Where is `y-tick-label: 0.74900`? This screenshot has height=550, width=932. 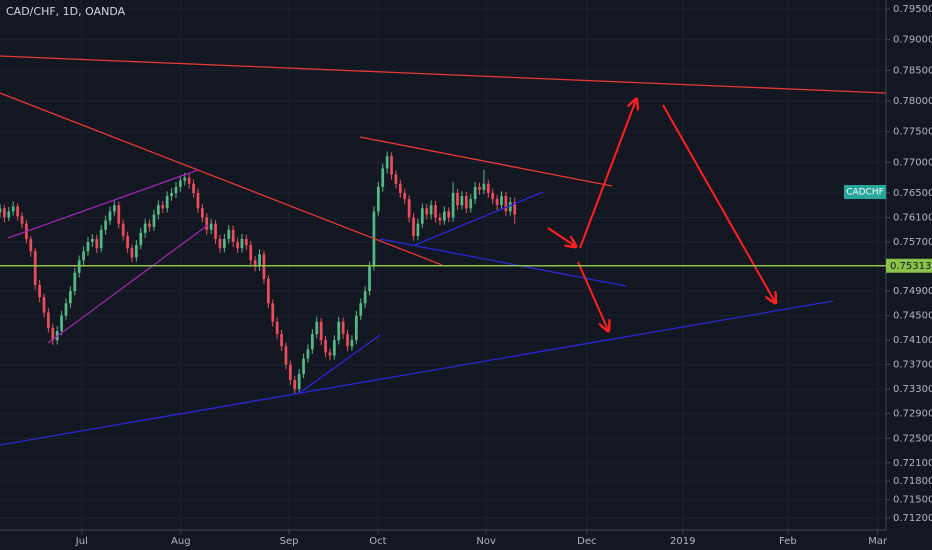
y-tick-label: 0.74900 is located at coordinates (912, 291).